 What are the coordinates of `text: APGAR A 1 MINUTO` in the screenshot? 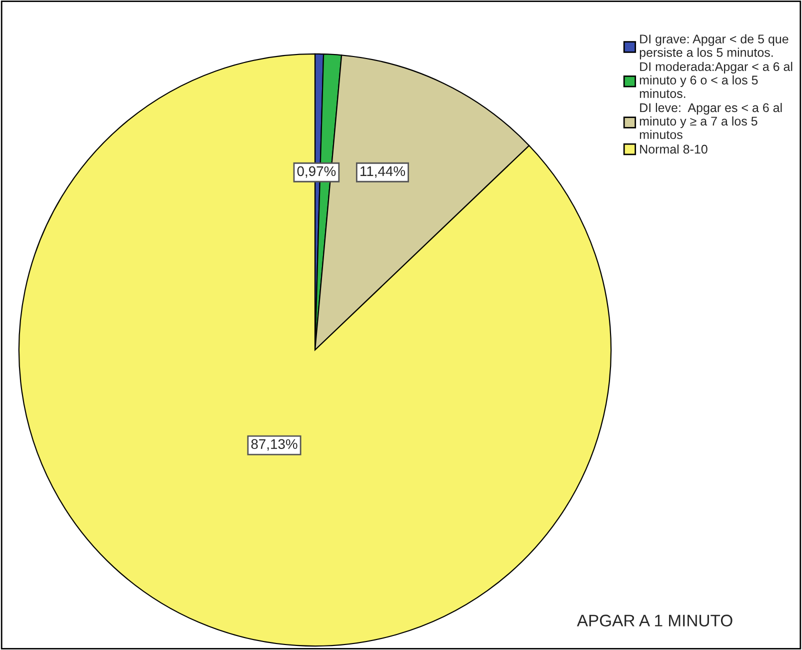 It's located at (654, 620).